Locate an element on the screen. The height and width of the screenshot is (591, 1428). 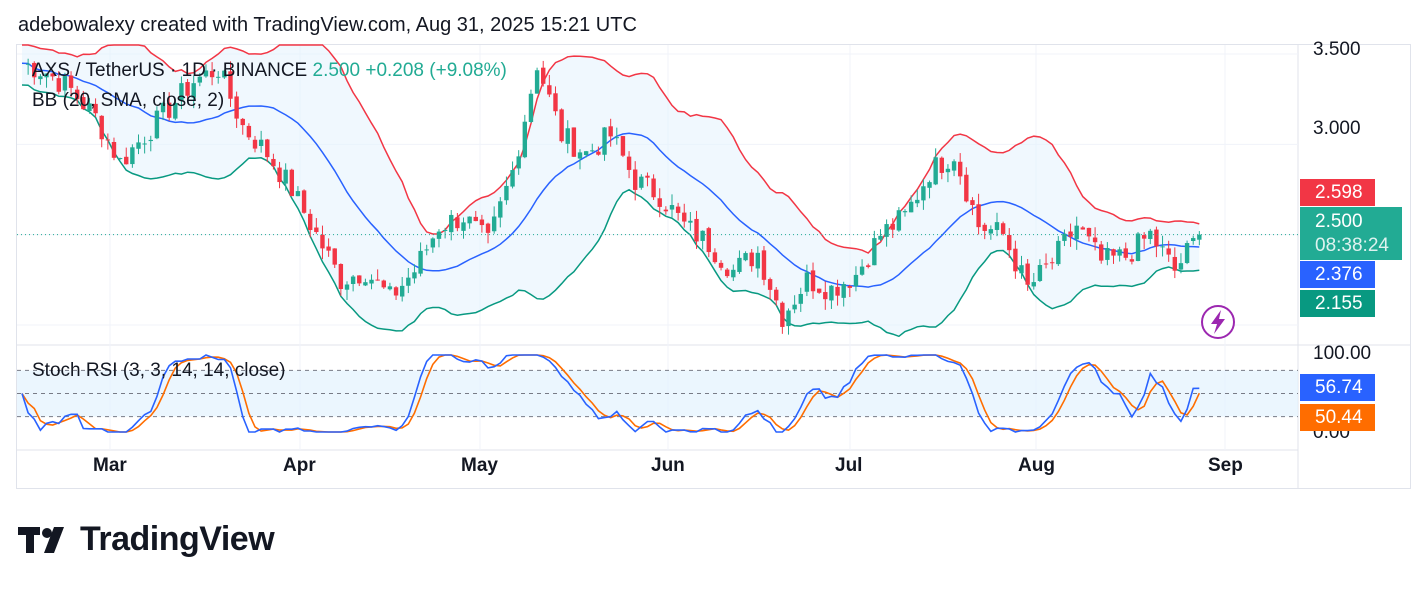
x-label-apr: Apr is located at coordinates (299, 465).